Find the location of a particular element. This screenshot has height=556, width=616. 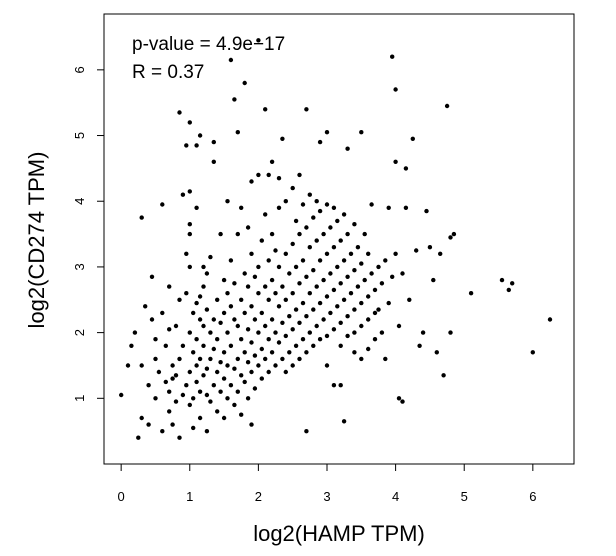

x-tick-label: 6 is located at coordinates (532, 496).